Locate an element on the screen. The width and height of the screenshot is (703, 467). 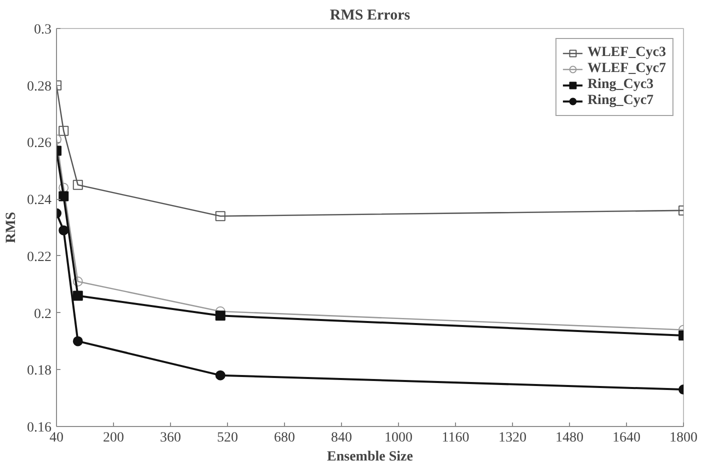
x-tick-label: 1640 is located at coordinates (626, 438).